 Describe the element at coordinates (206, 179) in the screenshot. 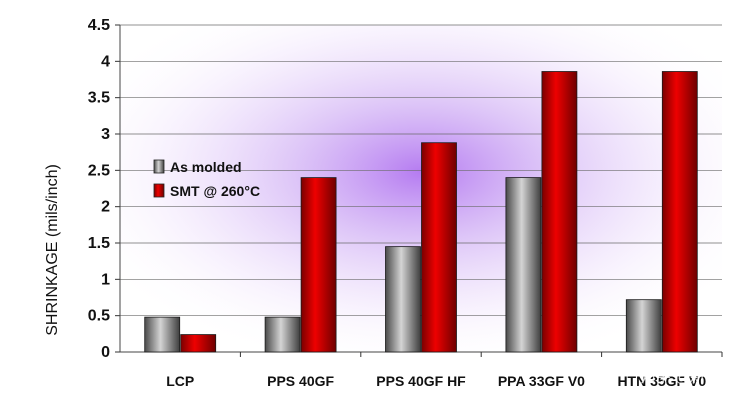

I see `legend: As molded SMT @ 260°C` at that location.